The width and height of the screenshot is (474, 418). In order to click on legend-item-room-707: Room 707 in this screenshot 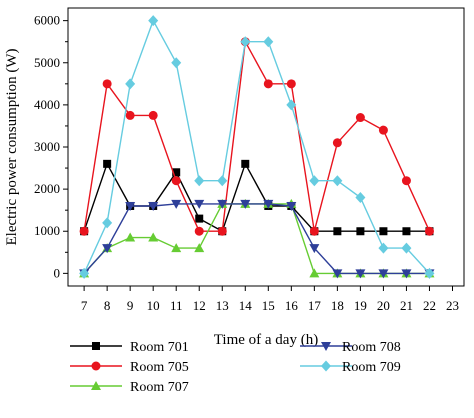, I will do `click(129, 387)`.